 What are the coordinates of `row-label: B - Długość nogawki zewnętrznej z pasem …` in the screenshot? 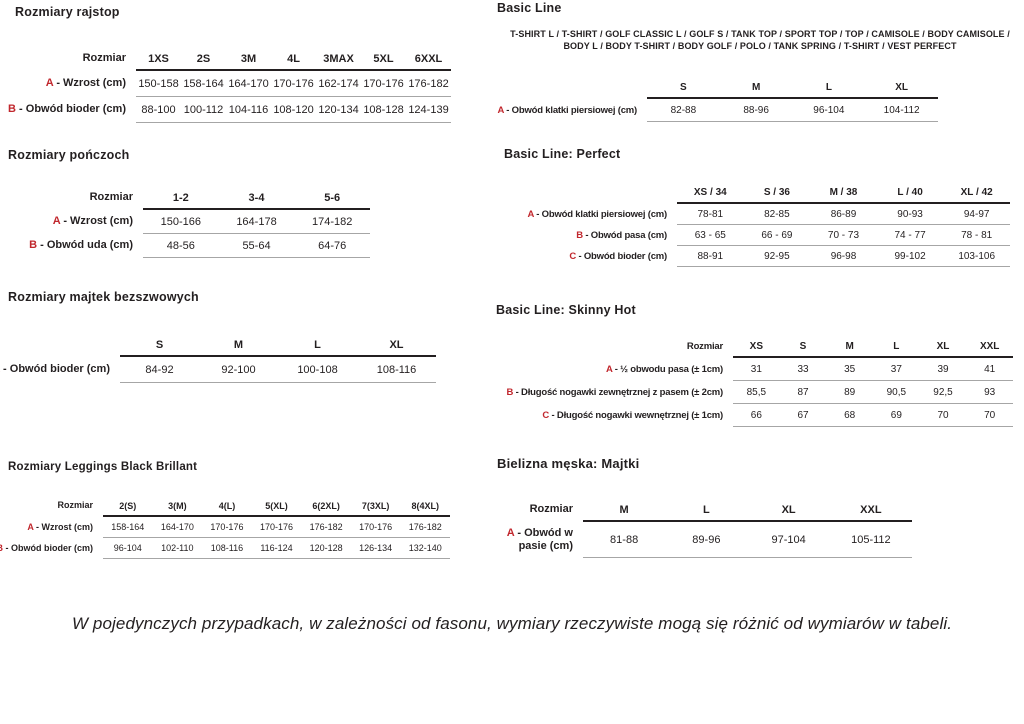 It's located at (596, 392).